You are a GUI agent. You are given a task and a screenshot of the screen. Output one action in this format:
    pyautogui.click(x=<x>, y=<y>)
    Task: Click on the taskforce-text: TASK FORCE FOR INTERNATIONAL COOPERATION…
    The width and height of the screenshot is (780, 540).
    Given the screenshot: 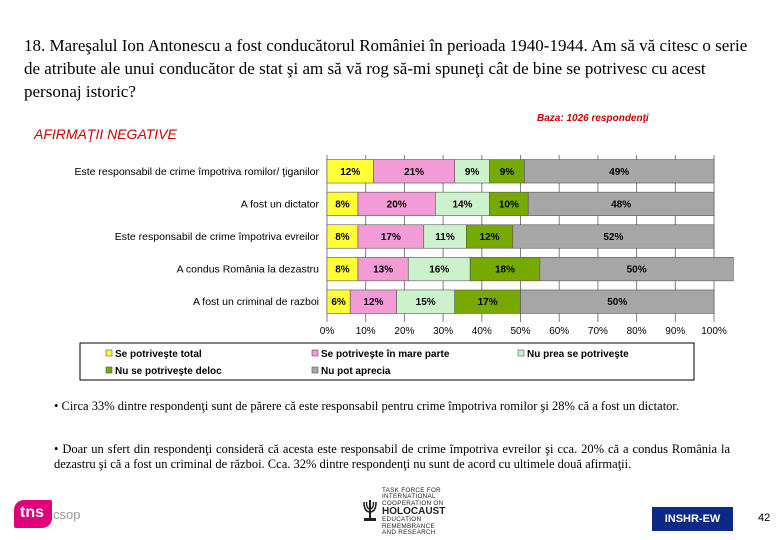 What is the action you would take?
    pyautogui.click(x=420, y=512)
    